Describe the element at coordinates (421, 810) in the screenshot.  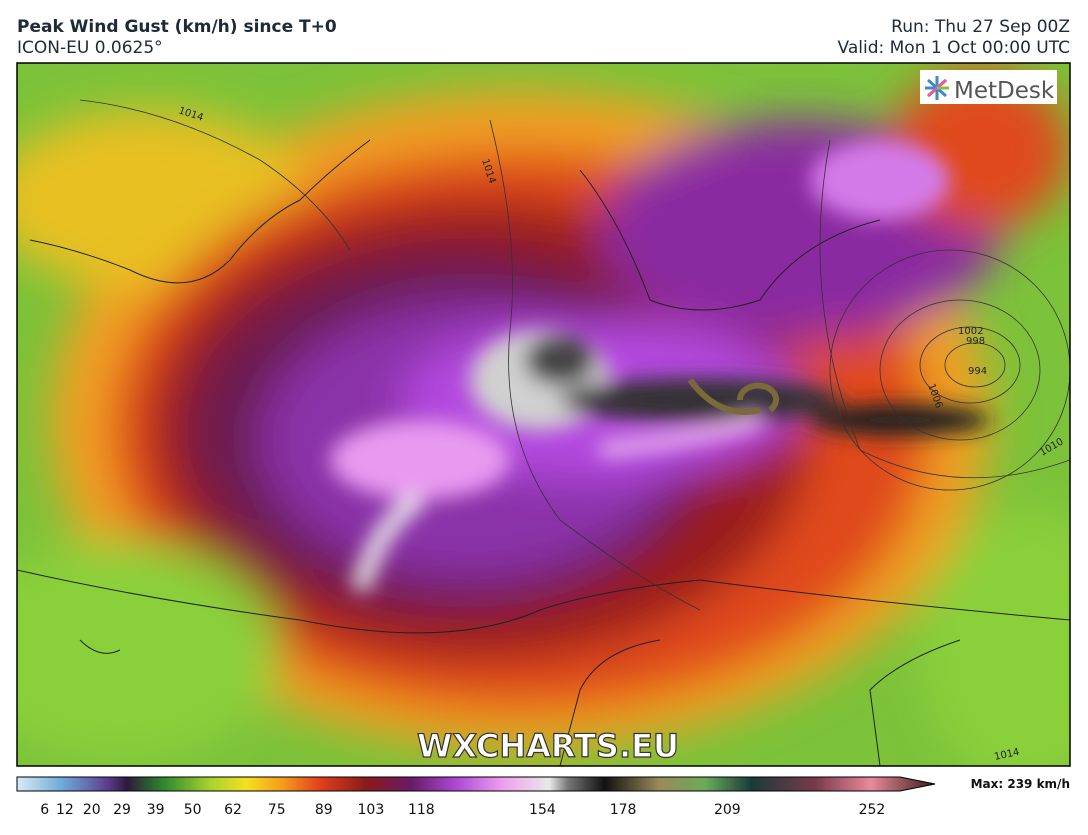
I see `colorbar-tick-label: 118` at that location.